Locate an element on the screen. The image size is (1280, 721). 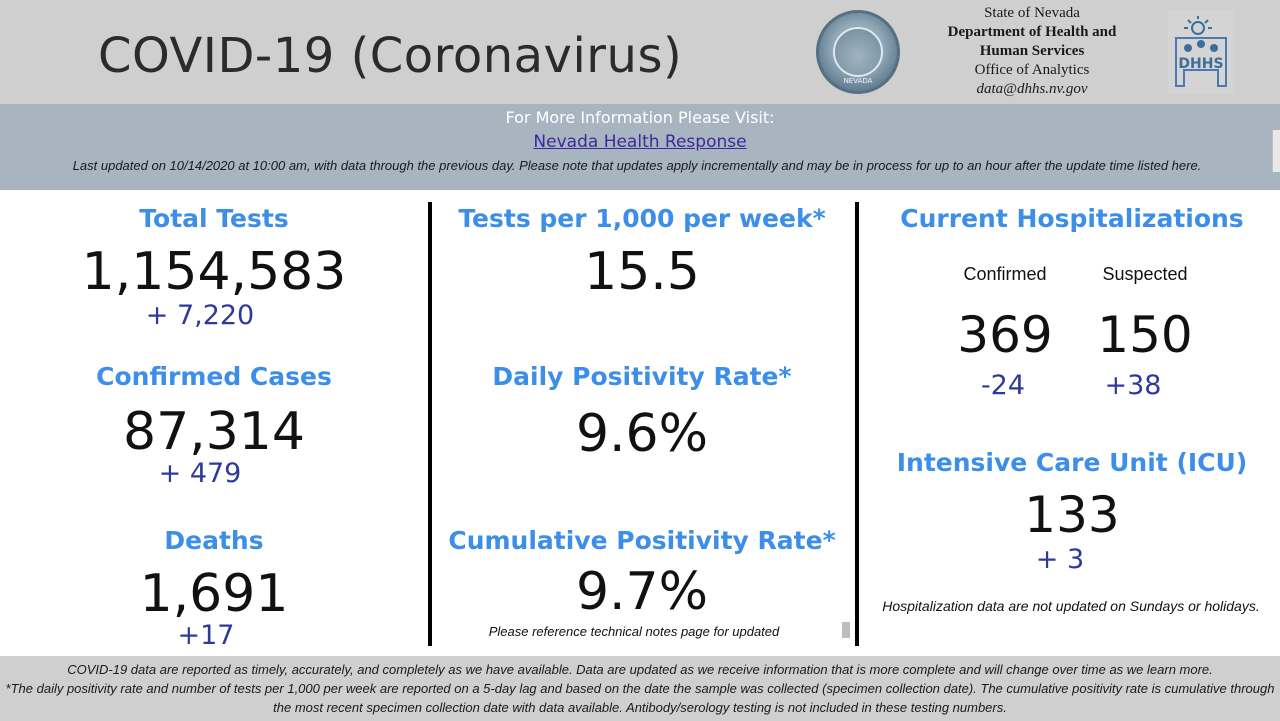
deaths-delta: +17 is located at coordinates (206, 635).